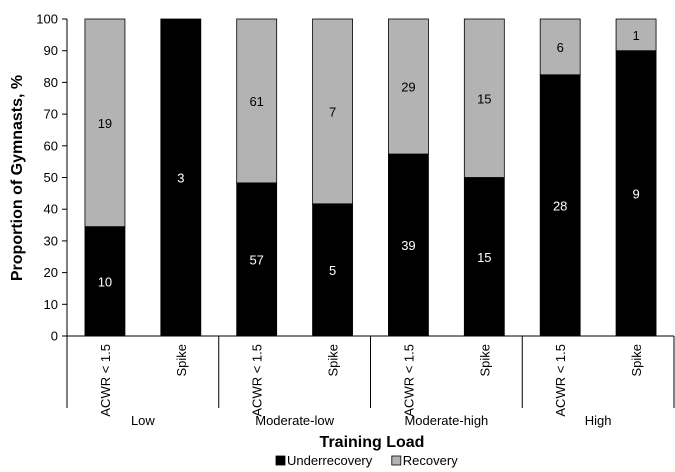 The width and height of the screenshot is (675, 472). Describe the element at coordinates (51, 50) in the screenshot. I see `y-tick-label: 90` at that location.